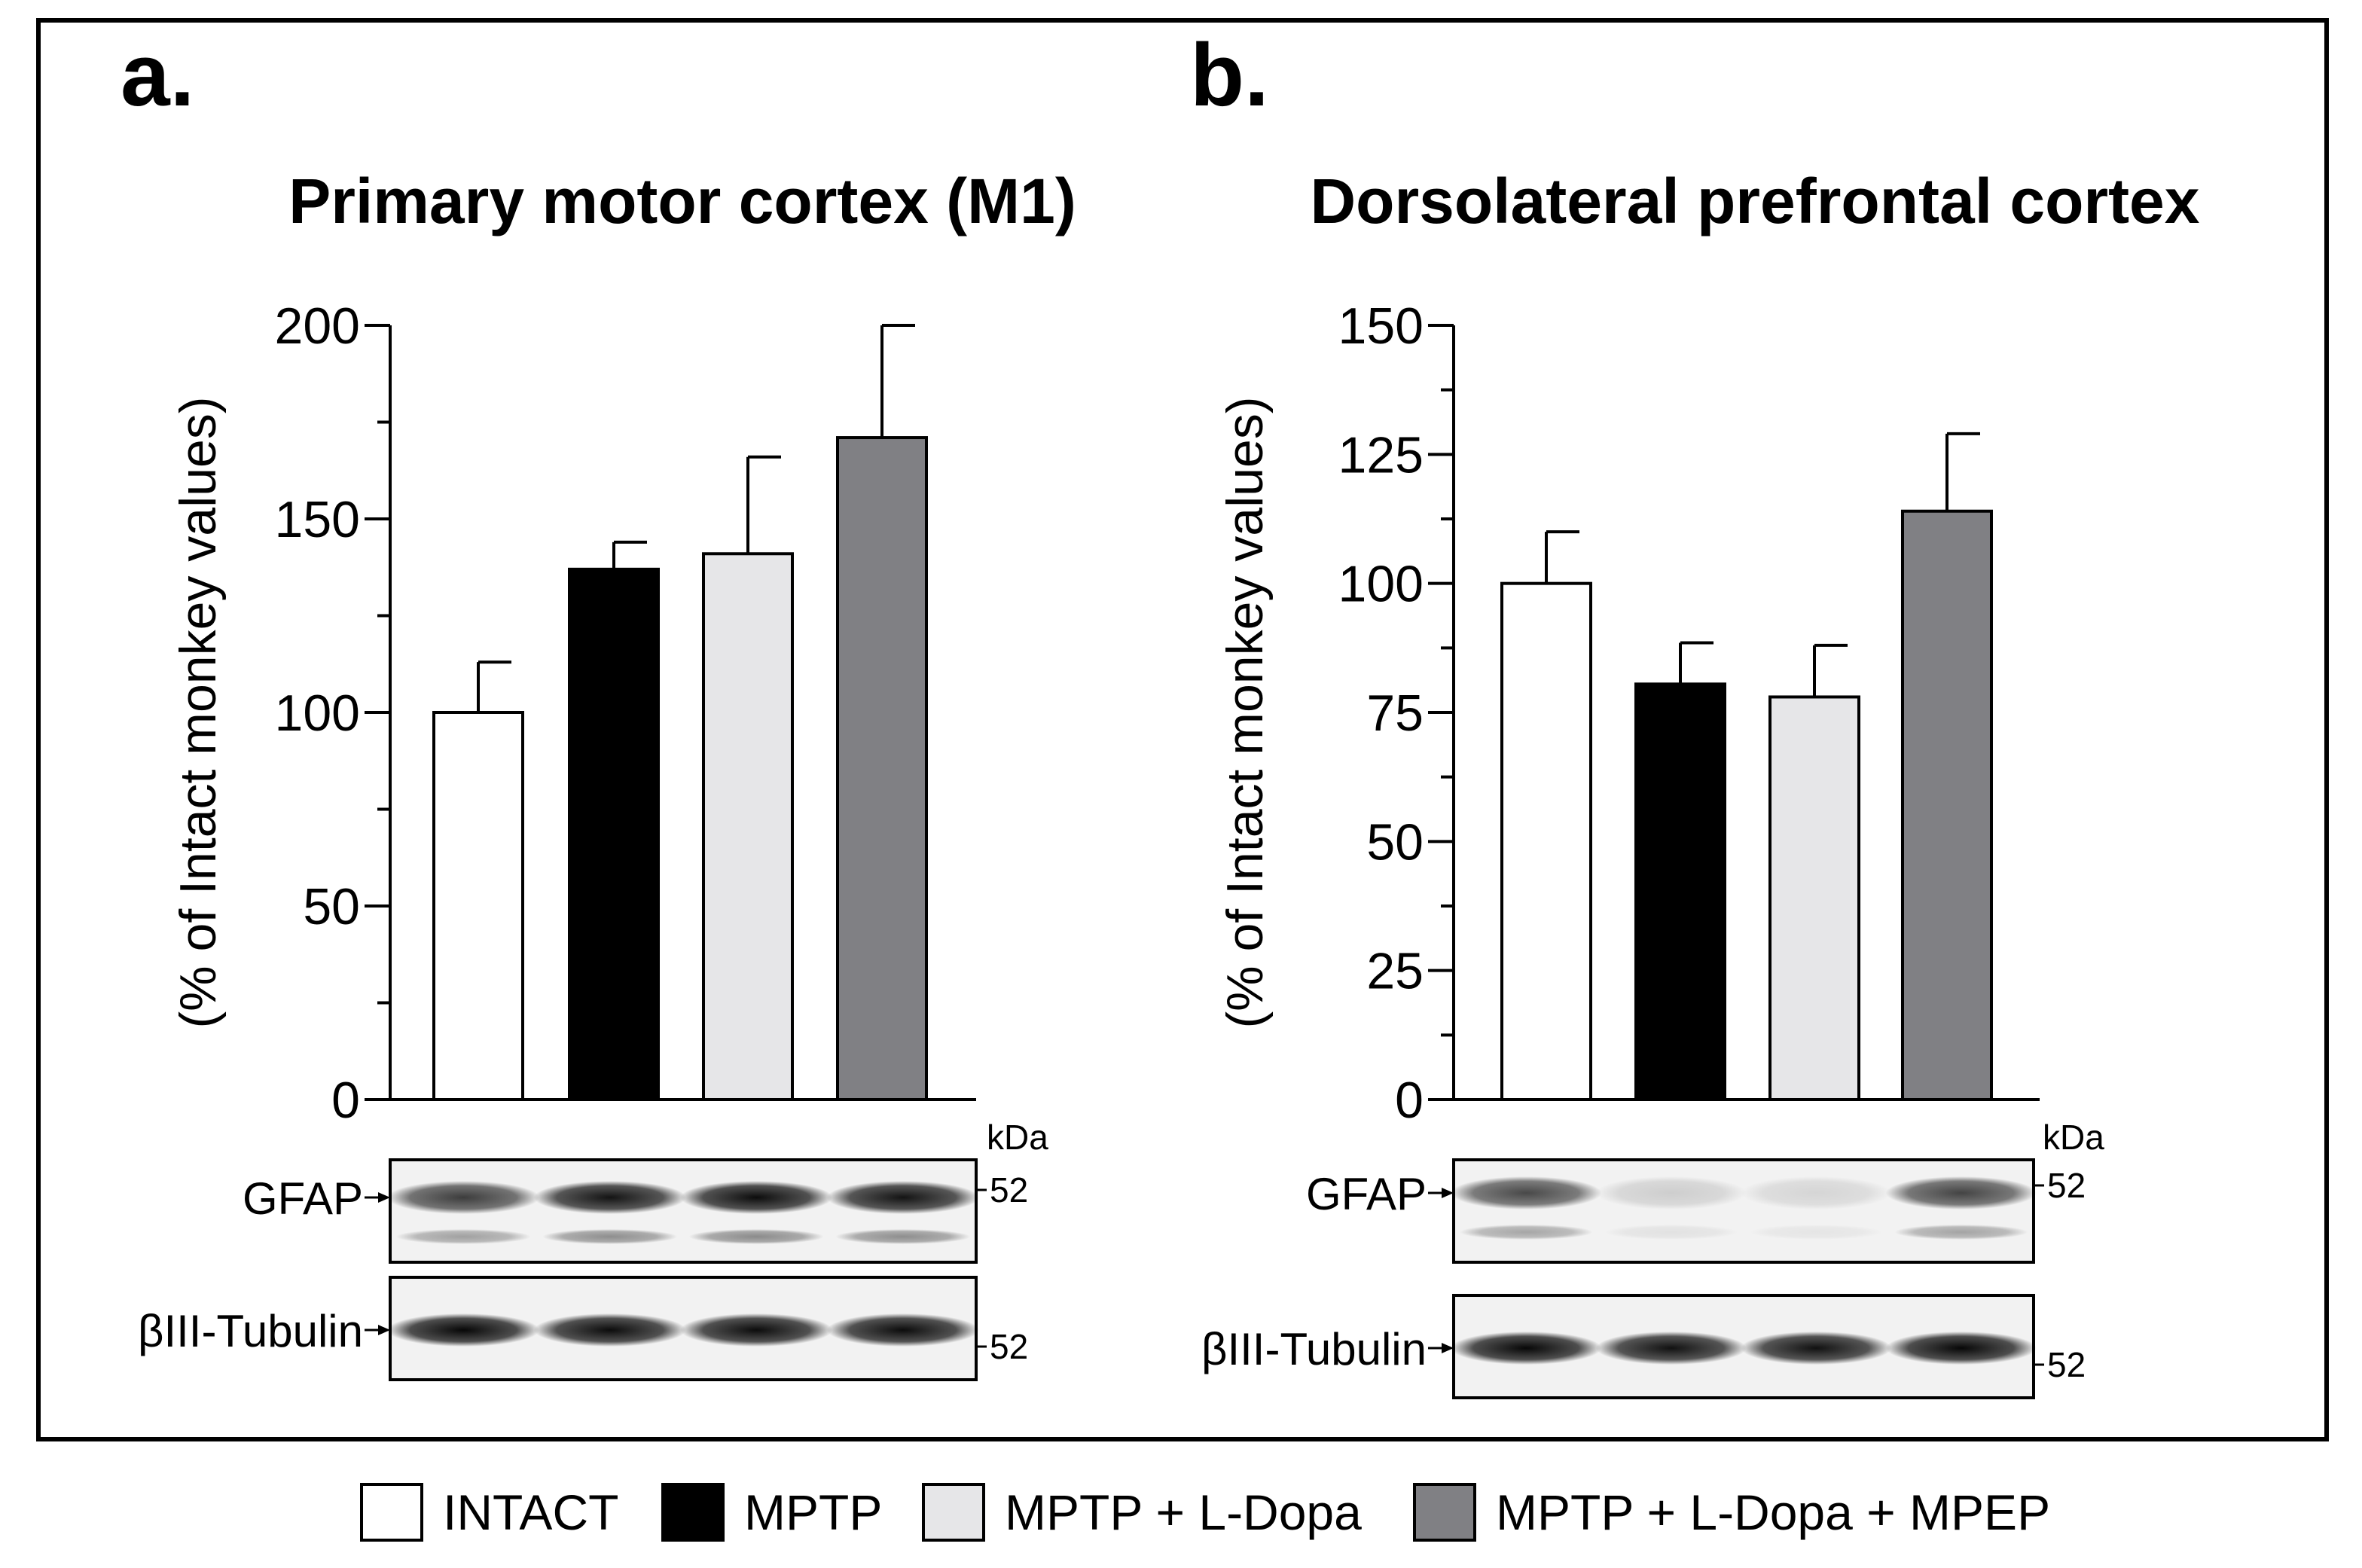 This screenshot has width=2362, height=1568. What do you see at coordinates (1755, 201) in the screenshot?
I see `chart-title: Dorsolateral prefrontal cortex` at bounding box center [1755, 201].